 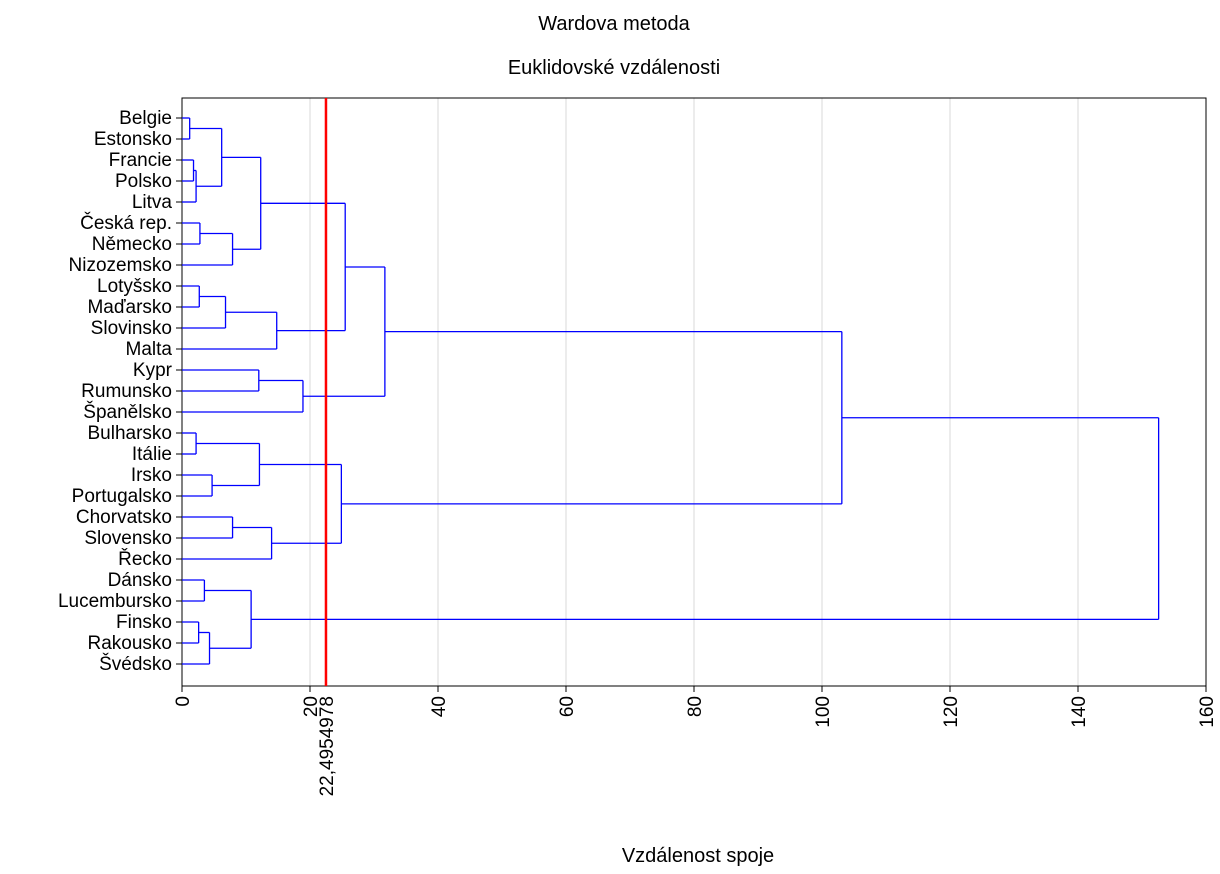 I want to click on leaf-label: Malta, so click(x=149, y=349).